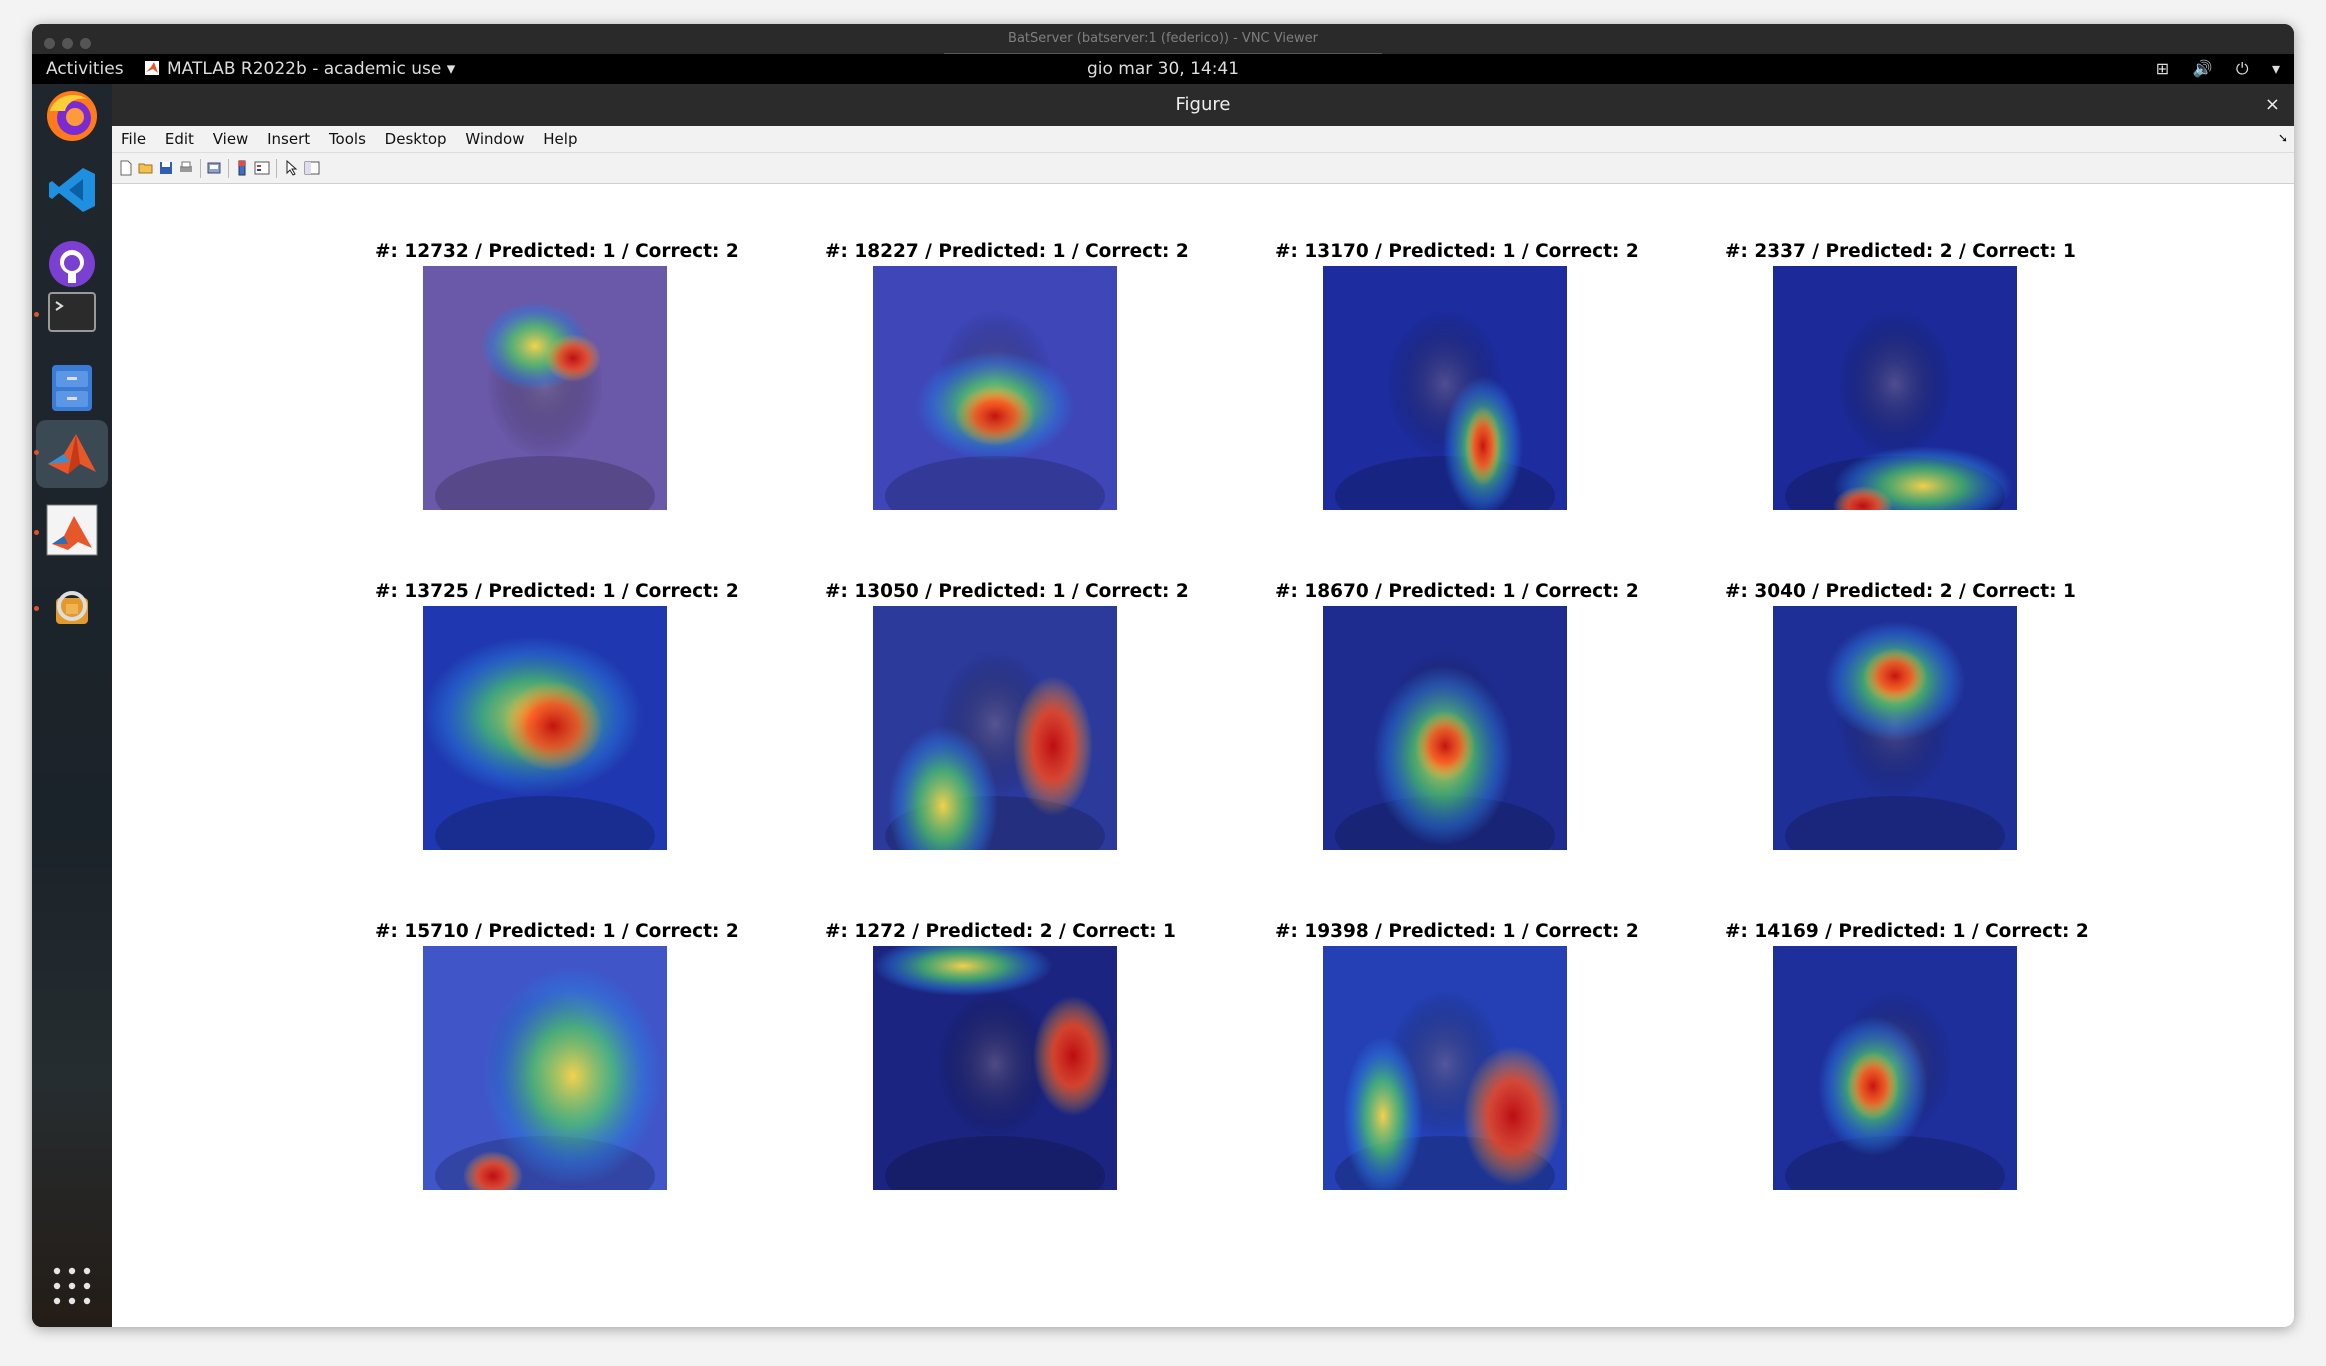  Describe the element at coordinates (560, 139) in the screenshot. I see `menu-help: Help` at that location.